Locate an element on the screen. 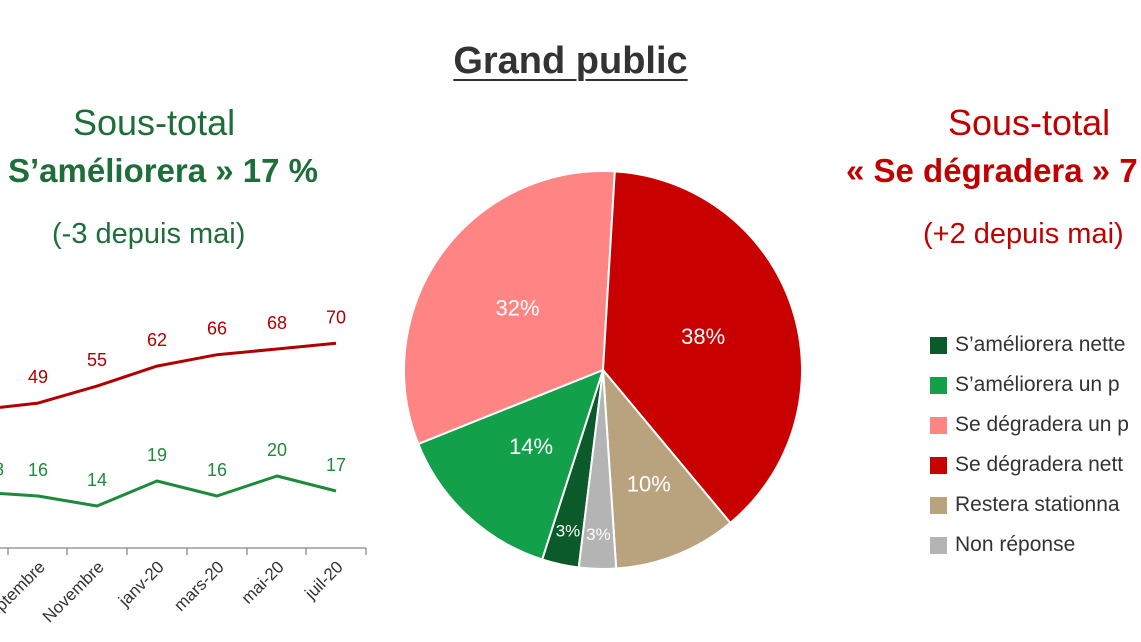  x-tick-label: juil-20 is located at coordinates (324, 580).